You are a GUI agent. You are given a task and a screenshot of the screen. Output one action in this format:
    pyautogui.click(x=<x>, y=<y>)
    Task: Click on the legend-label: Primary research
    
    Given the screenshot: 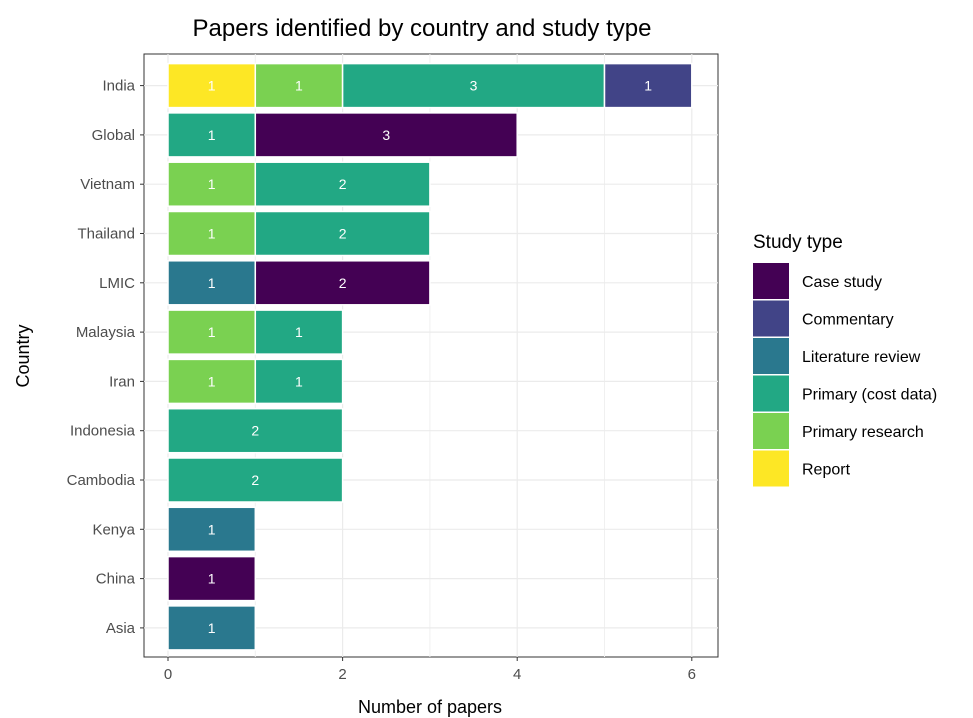 What is the action you would take?
    pyautogui.click(x=863, y=432)
    